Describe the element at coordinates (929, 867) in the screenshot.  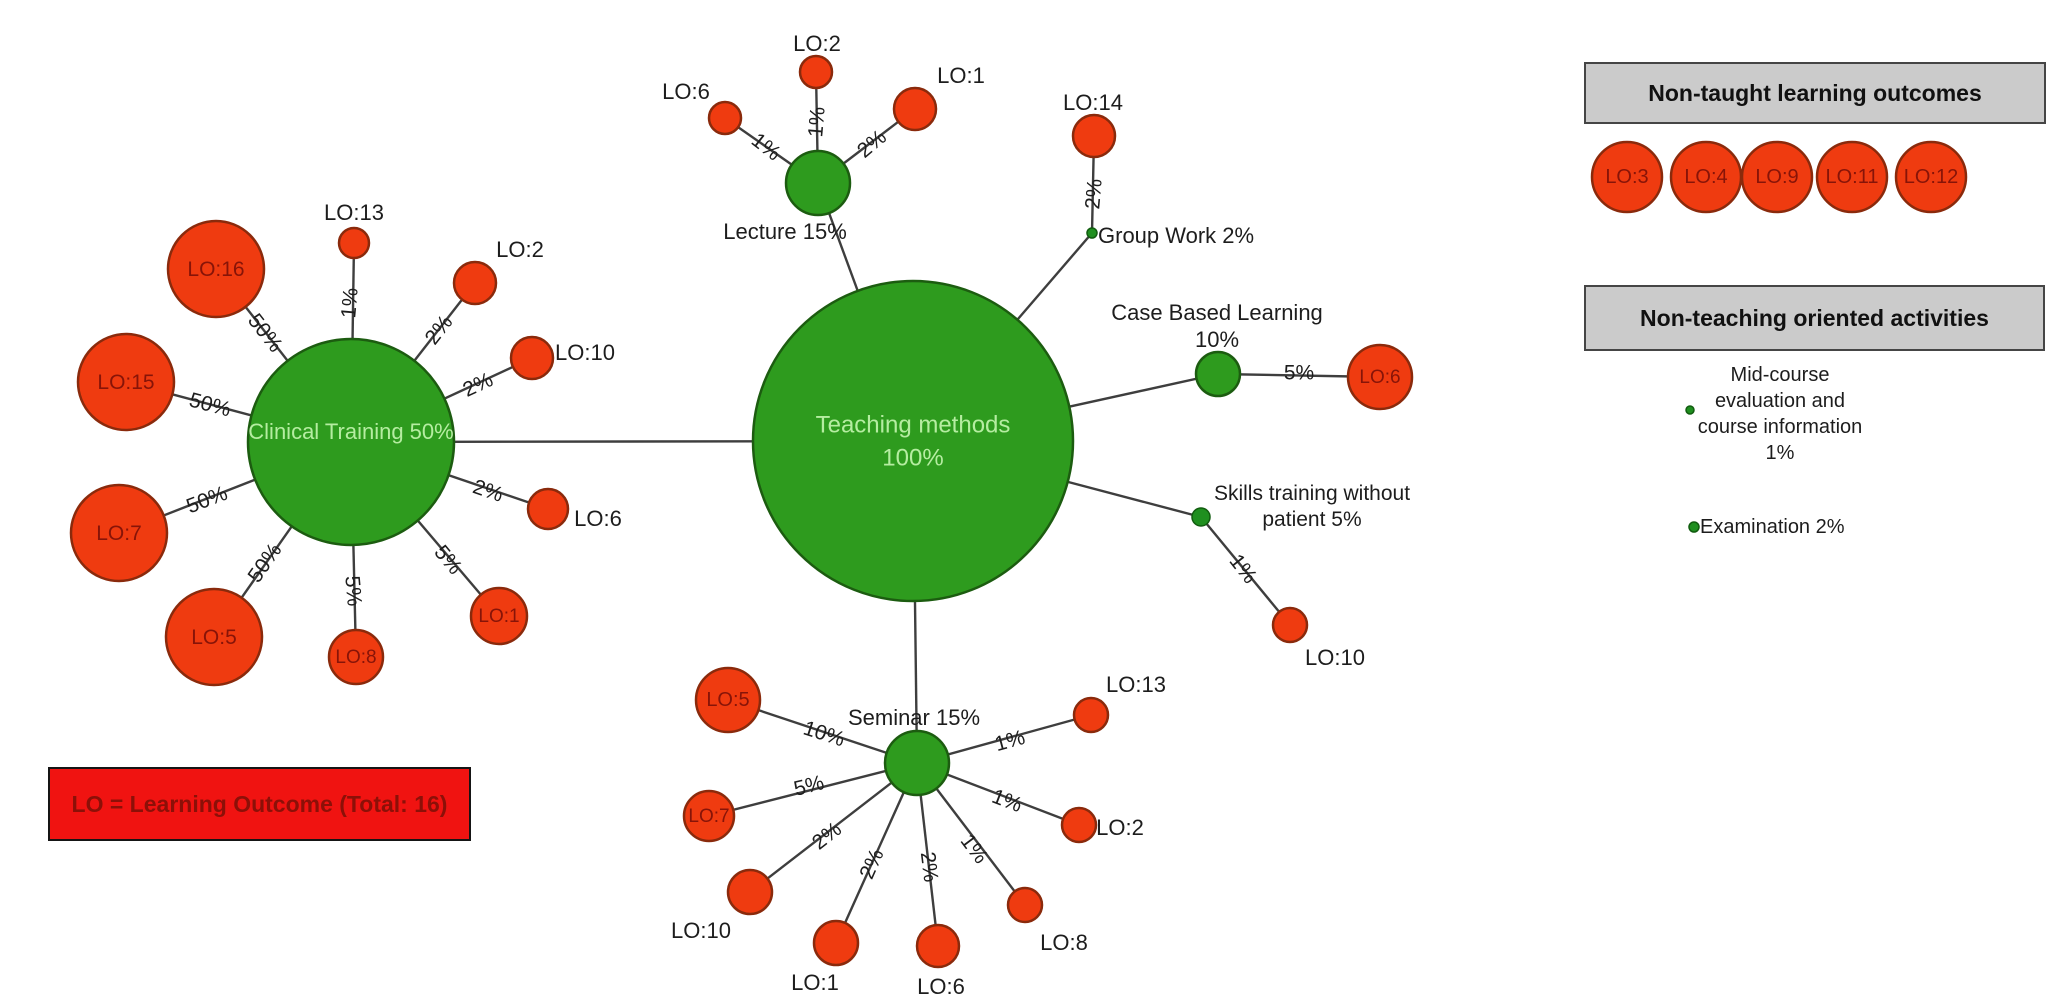
I see `edge-label-2-20: 2%` at that location.